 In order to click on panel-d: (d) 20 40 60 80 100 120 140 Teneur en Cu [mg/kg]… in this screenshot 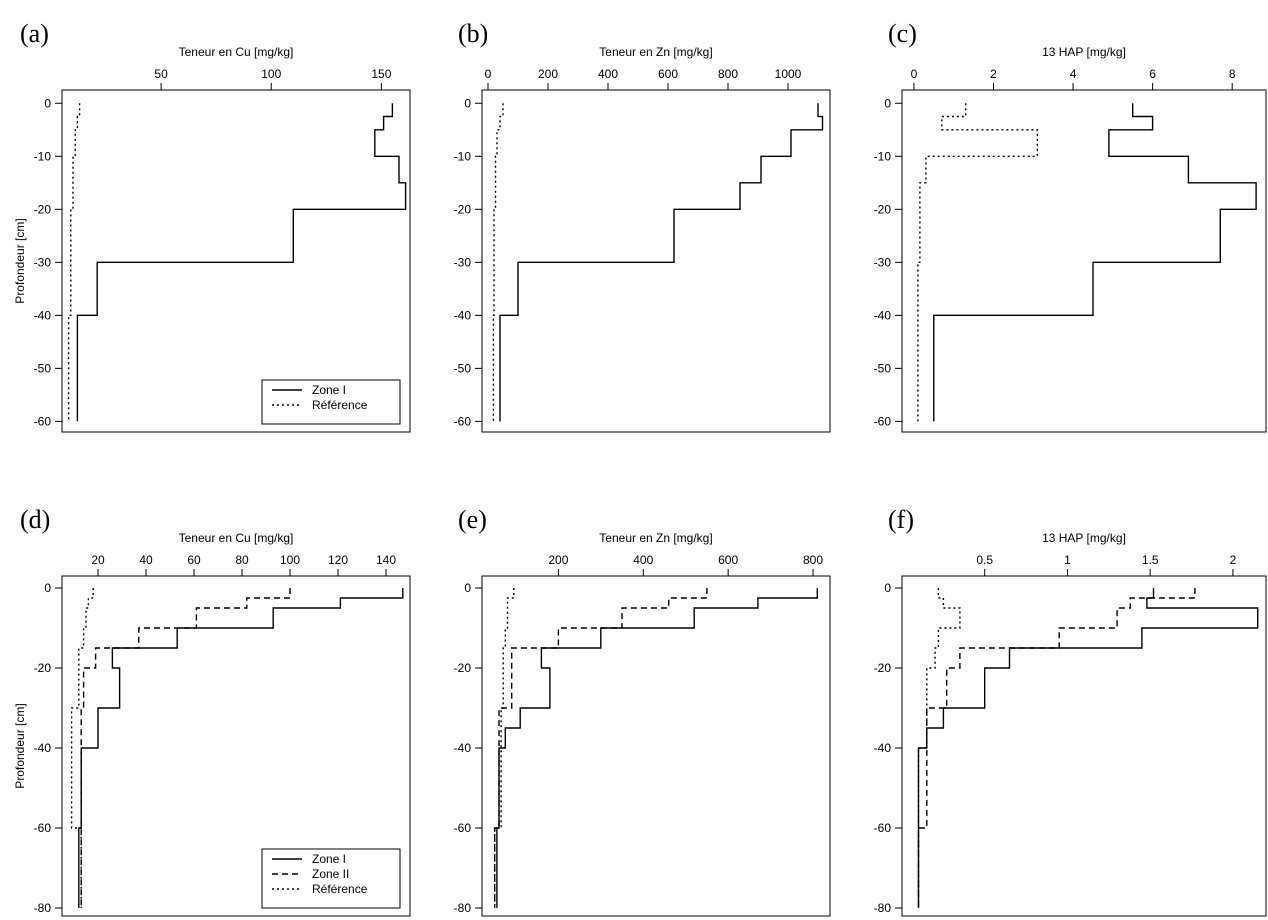, I will do `click(212, 711)`.